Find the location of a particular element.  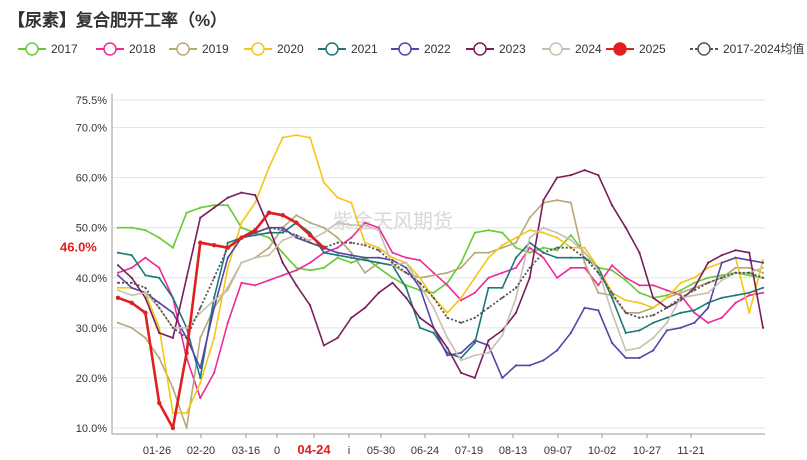

legend-item-2018: 2018 is located at coordinates (126, 49).